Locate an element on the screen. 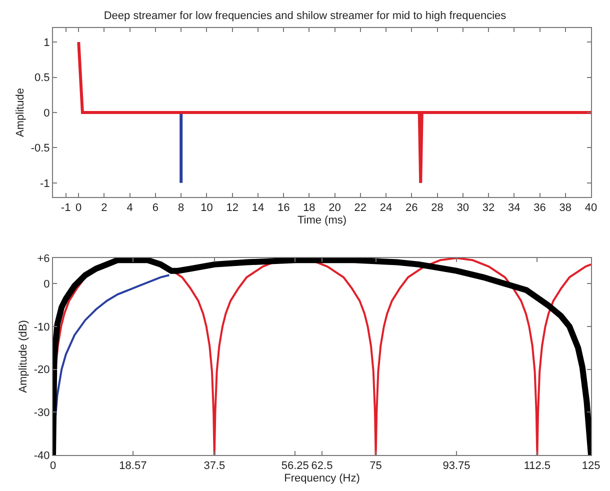 This screenshot has height=491, width=610. x-tick-label: 93.75 is located at coordinates (456, 466).